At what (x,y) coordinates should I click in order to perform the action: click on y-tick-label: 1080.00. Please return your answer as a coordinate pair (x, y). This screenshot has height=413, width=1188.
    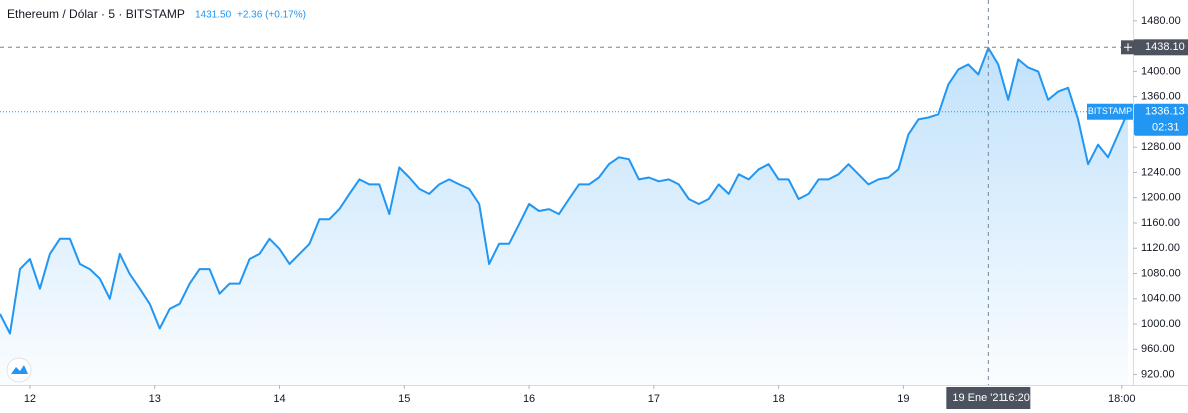
    Looking at the image, I should click on (1161, 273).